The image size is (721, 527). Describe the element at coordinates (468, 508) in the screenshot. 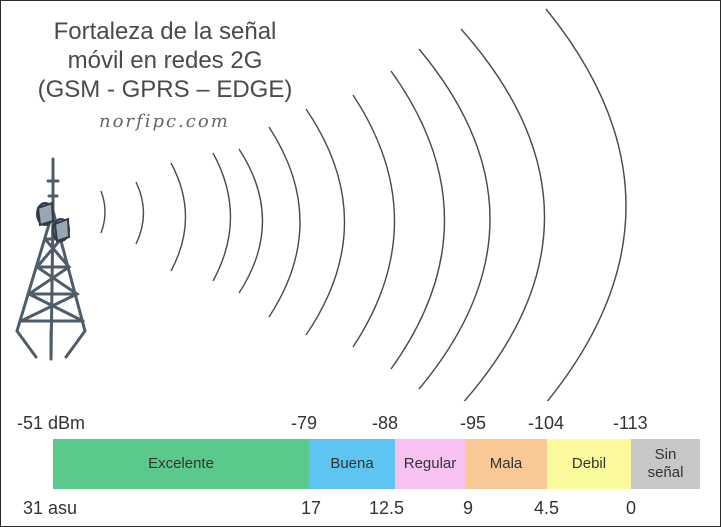

I see `bottom-label-9: 9` at that location.